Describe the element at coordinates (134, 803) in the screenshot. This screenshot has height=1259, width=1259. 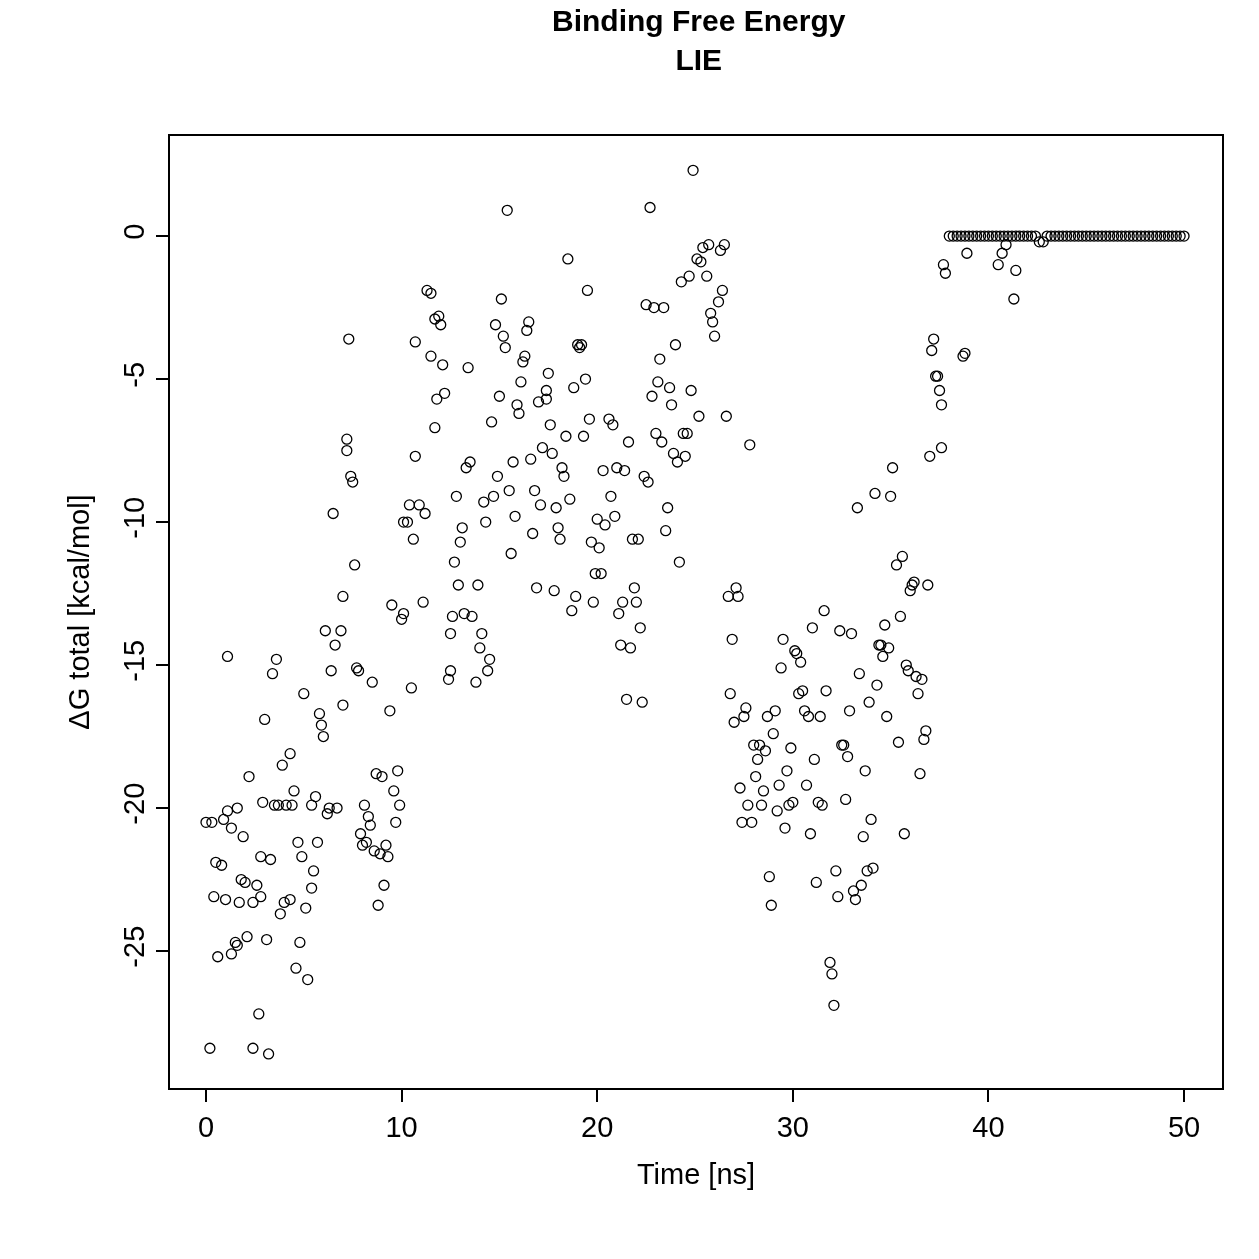
I see `y-tick-label: -20` at that location.